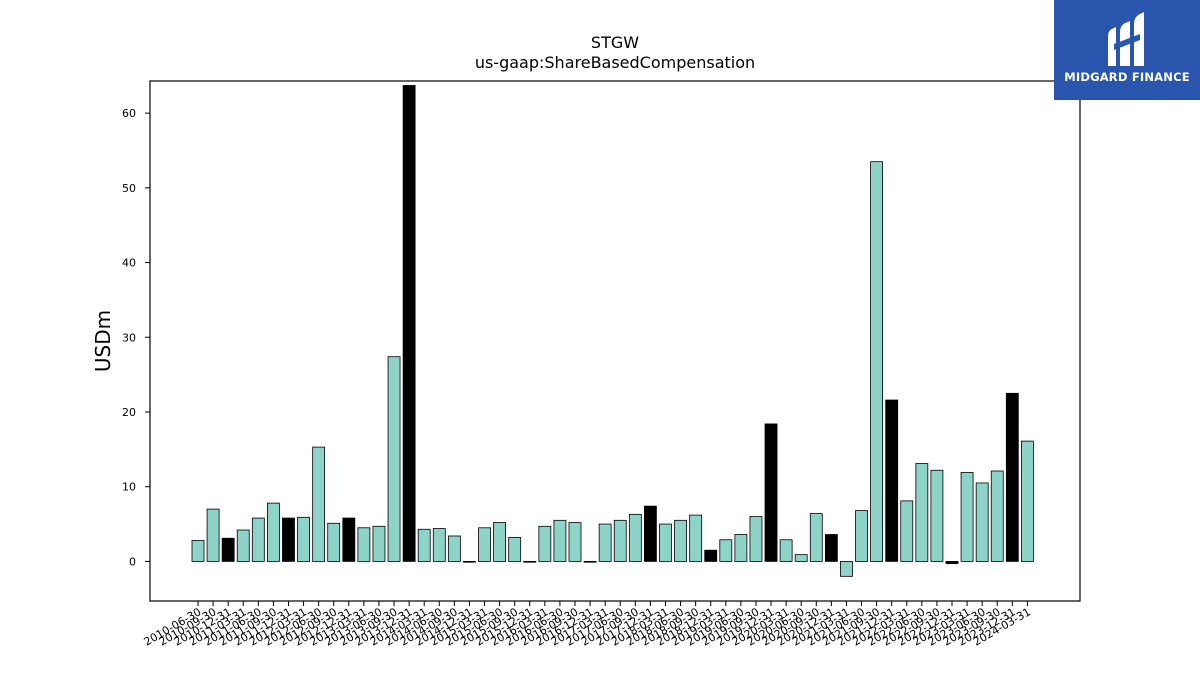  I want to click on y-tick-label: 20, so click(129, 412).